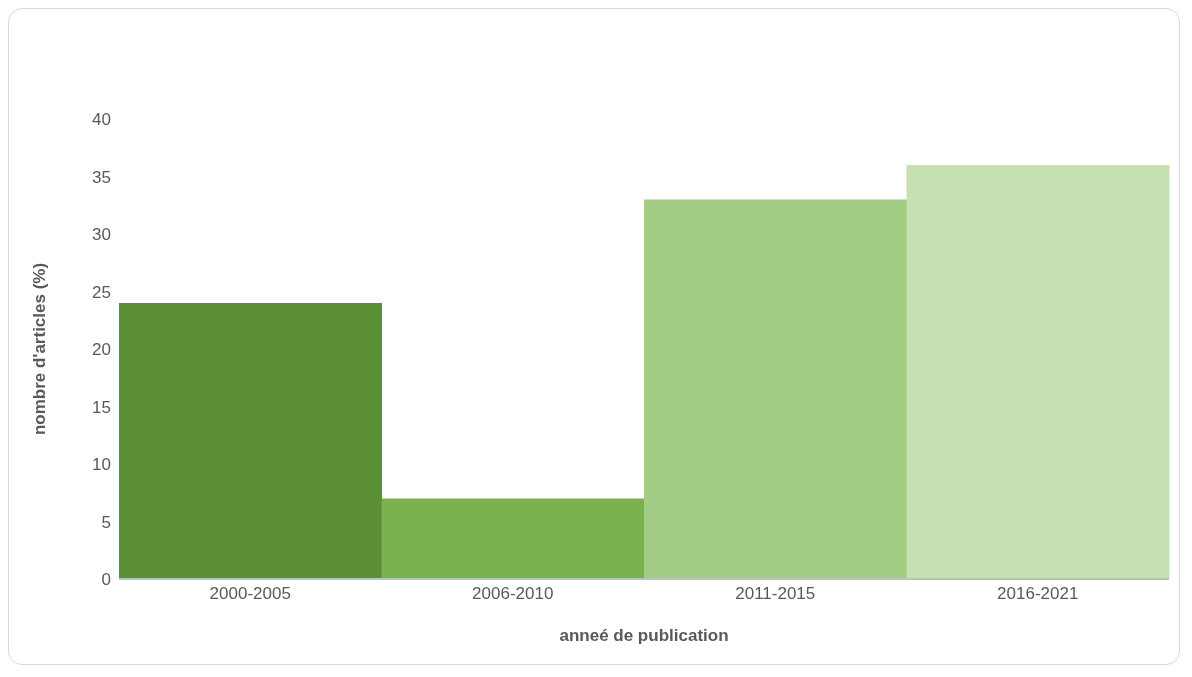 The width and height of the screenshot is (1192, 677). What do you see at coordinates (775, 594) in the screenshot?
I see `x-tick-label: 2011-2015` at bounding box center [775, 594].